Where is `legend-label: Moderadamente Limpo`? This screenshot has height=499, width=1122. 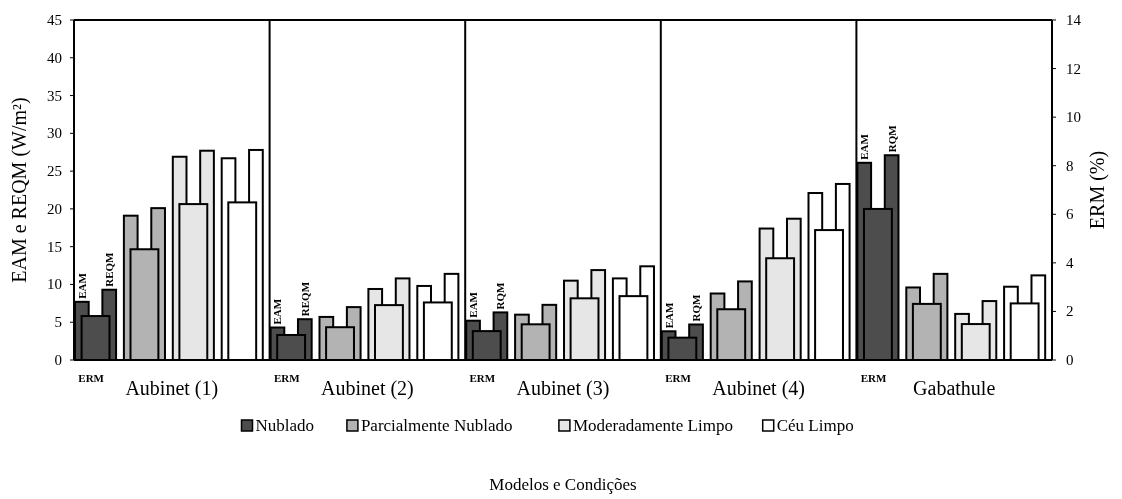
legend-label: Moderadamente Limpo is located at coordinates (652, 425).